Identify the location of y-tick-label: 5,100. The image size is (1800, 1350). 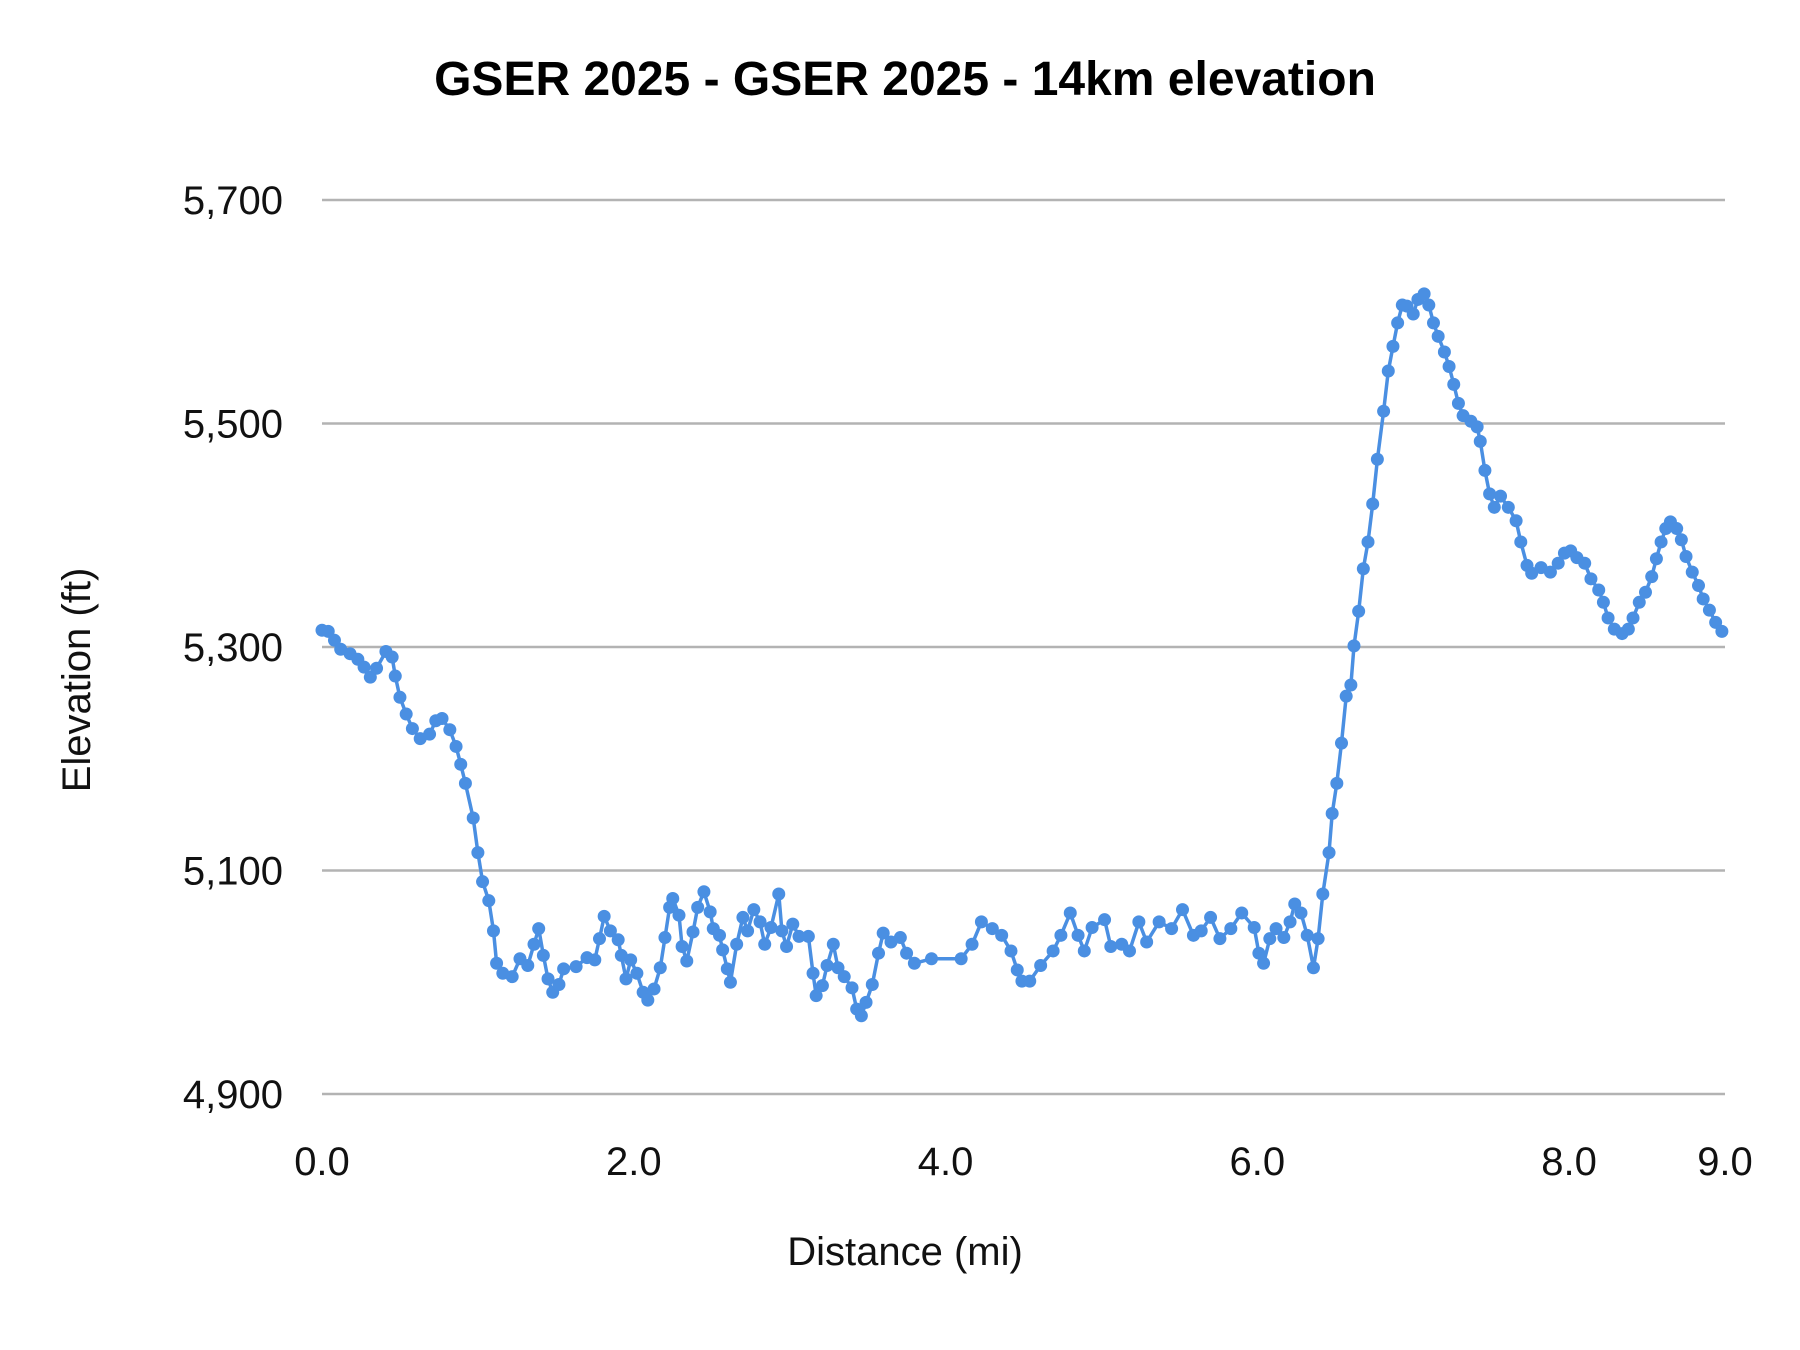
(233, 872).